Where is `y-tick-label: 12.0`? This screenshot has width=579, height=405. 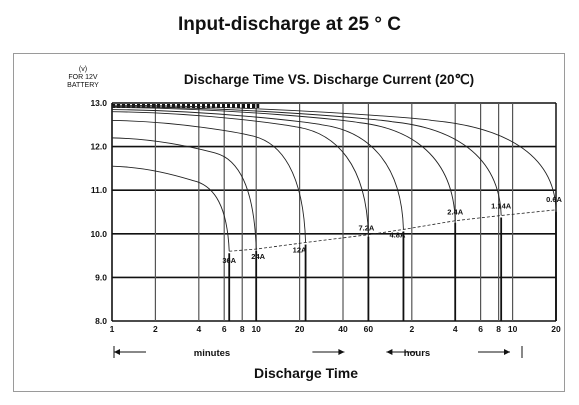 y-tick-label: 12.0 is located at coordinates (98, 147).